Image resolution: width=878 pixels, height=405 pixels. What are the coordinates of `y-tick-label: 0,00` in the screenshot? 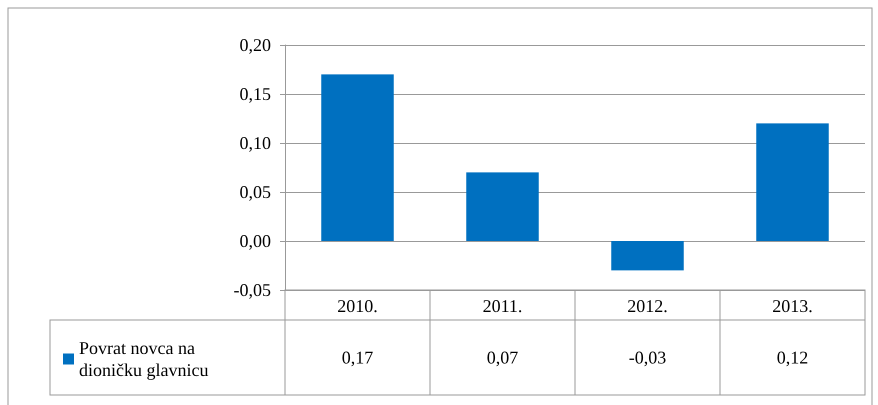 It's located at (255, 241).